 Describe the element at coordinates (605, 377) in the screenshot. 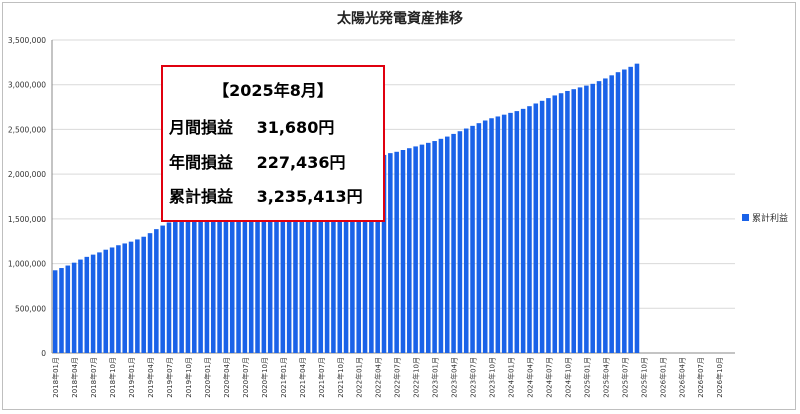

I see `x-tick-label: 2025年04月` at that location.